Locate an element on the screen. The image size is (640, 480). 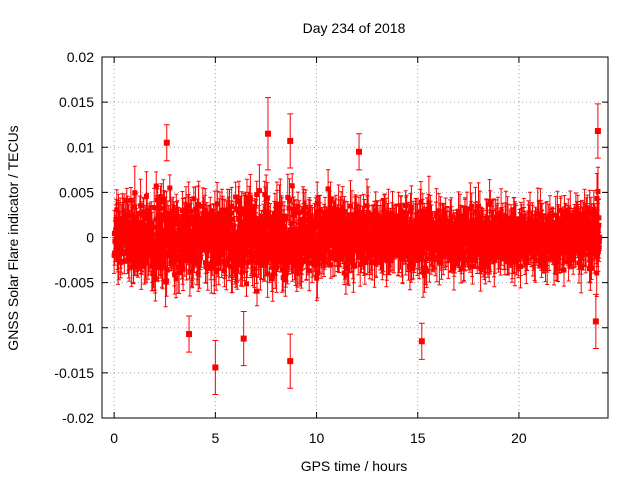
x-tick-labels: 0 5 10 15 20 is located at coordinates (318, 438).